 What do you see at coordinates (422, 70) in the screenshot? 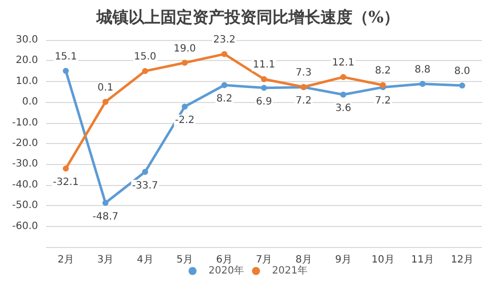
I see `data-label: 8.8` at bounding box center [422, 70].